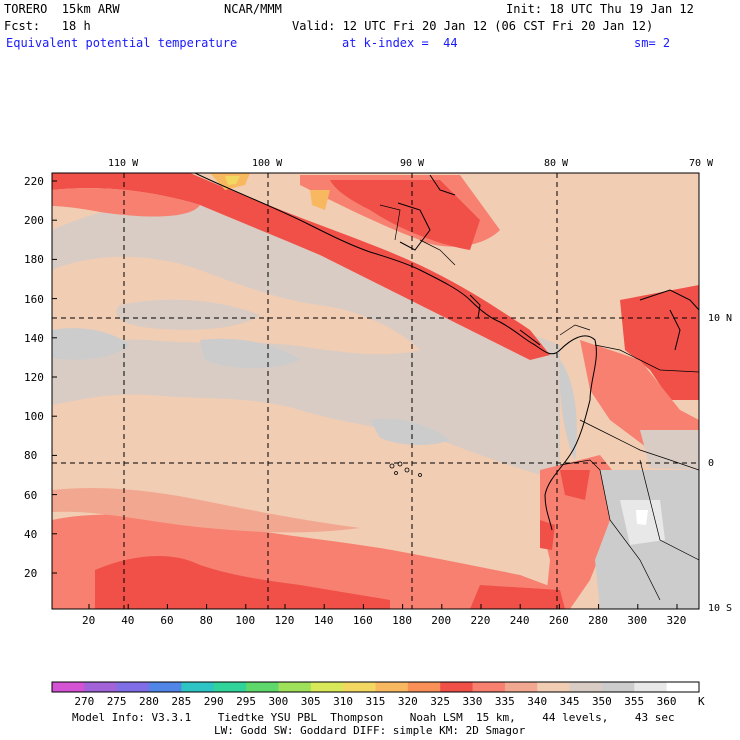 The height and width of the screenshot is (740, 740). I want to click on x-tick-label: 280, so click(598, 620).